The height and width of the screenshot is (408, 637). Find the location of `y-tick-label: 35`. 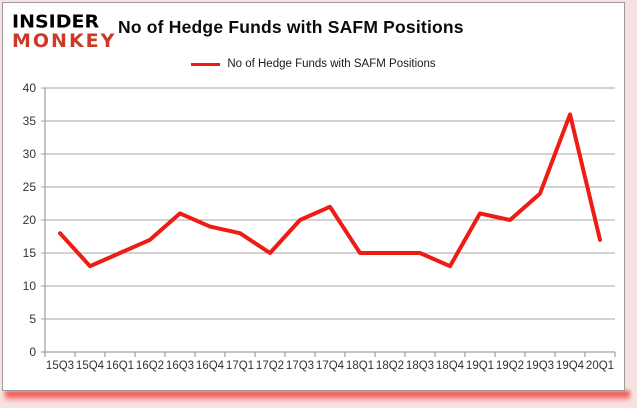

y-tick-label: 35 is located at coordinates (30, 121).